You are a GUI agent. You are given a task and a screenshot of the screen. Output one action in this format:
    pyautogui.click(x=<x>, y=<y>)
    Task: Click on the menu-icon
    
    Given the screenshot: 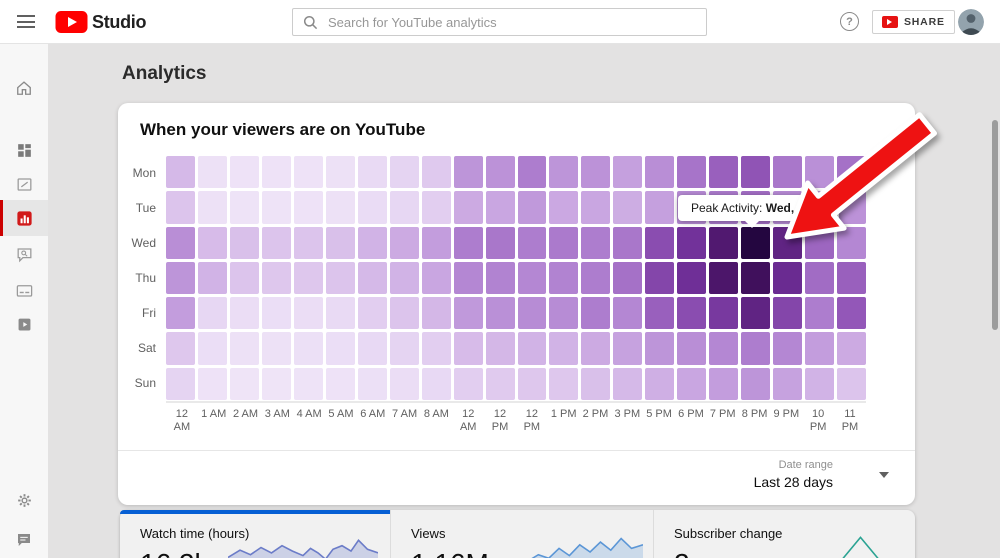 What is the action you would take?
    pyautogui.click(x=27, y=22)
    